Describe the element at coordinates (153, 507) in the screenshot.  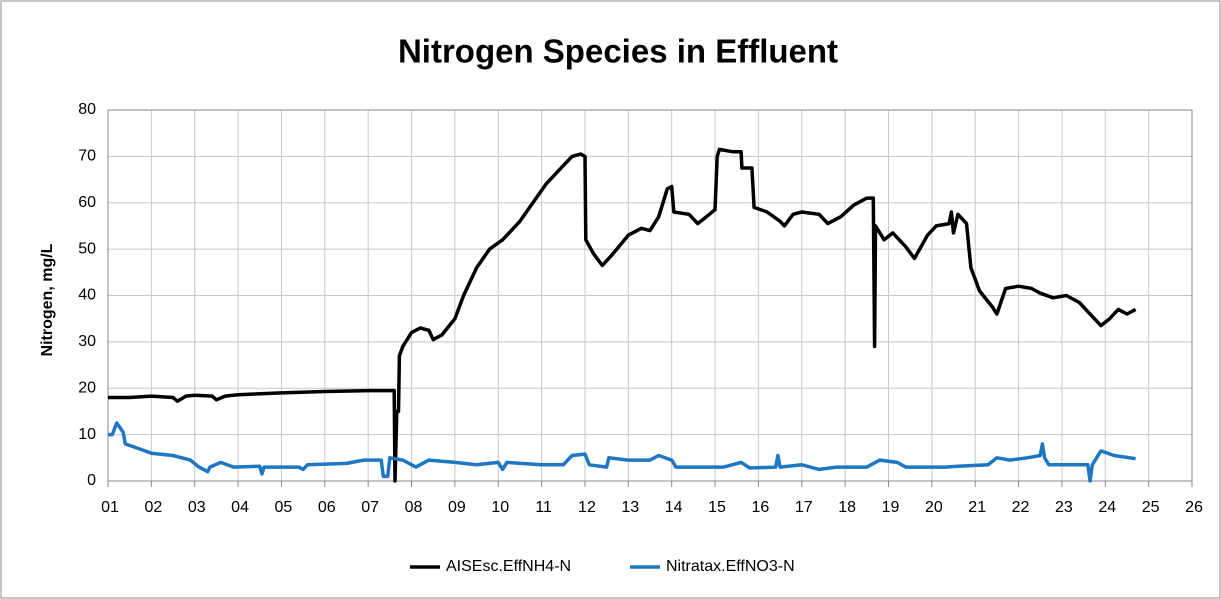
I see `x-tick-label: 02` at that location.